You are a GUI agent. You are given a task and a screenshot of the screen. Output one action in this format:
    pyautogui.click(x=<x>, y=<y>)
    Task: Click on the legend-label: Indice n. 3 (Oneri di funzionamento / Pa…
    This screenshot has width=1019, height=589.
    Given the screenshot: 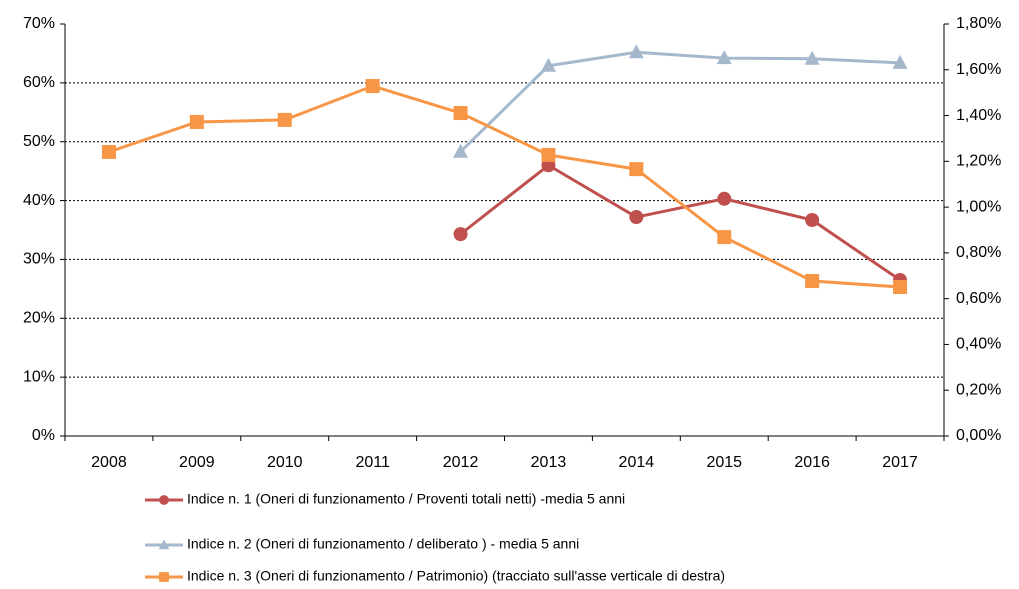 What is the action you would take?
    pyautogui.click(x=456, y=576)
    